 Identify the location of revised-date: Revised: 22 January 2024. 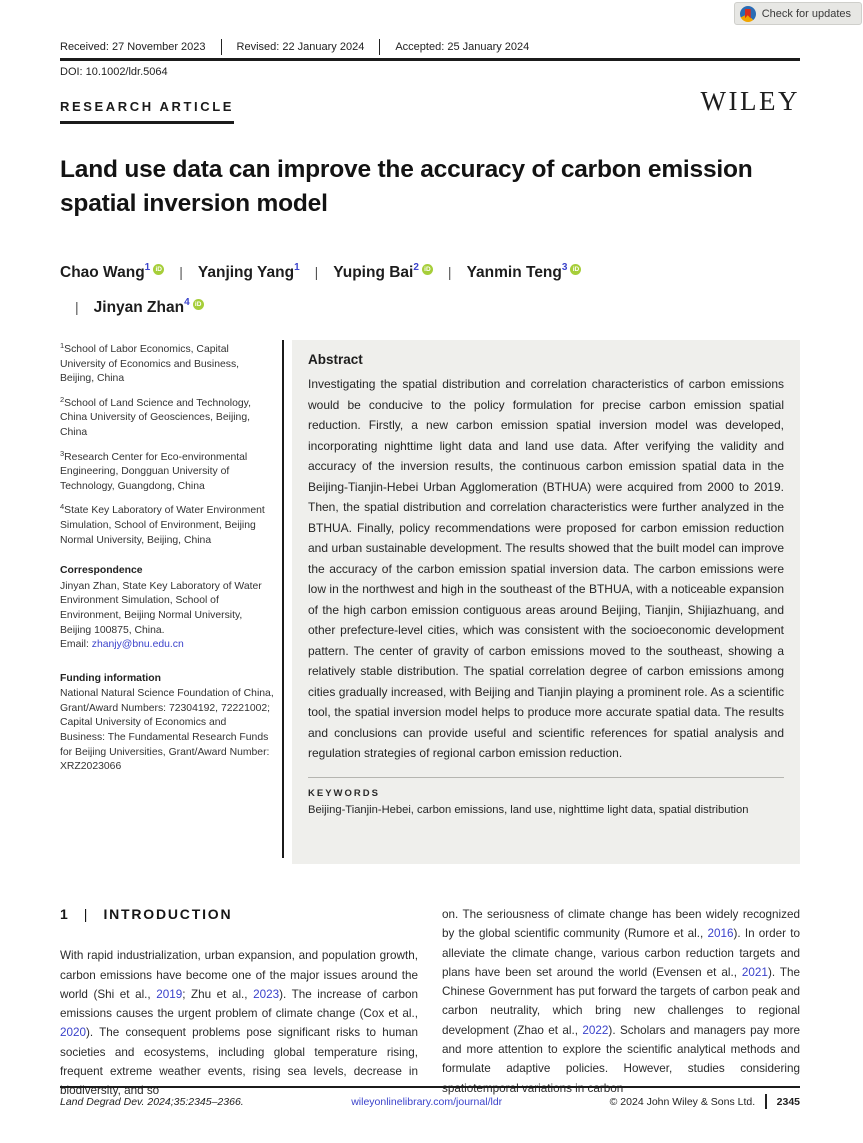
(292, 47).